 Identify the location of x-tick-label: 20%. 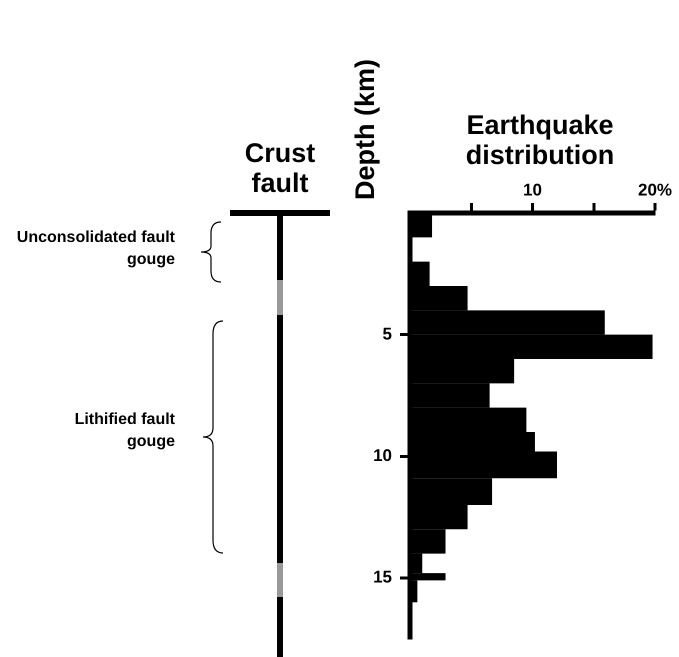
(655, 190).